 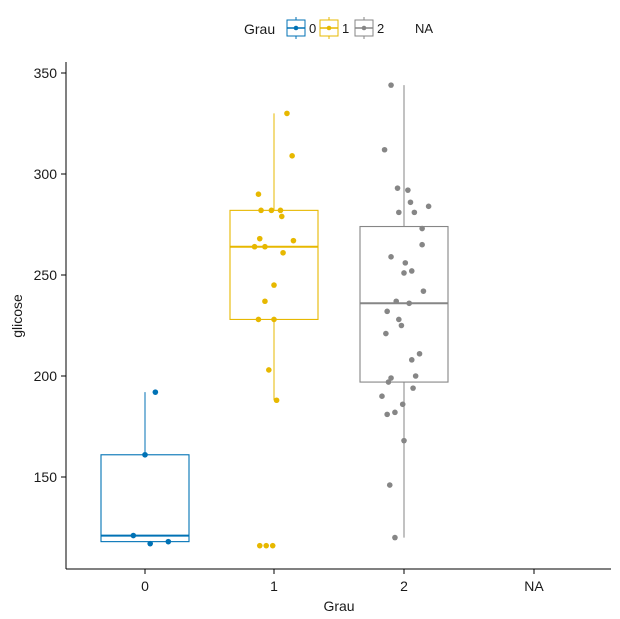 What do you see at coordinates (338, 606) in the screenshot?
I see `x-axis-title: Grau` at bounding box center [338, 606].